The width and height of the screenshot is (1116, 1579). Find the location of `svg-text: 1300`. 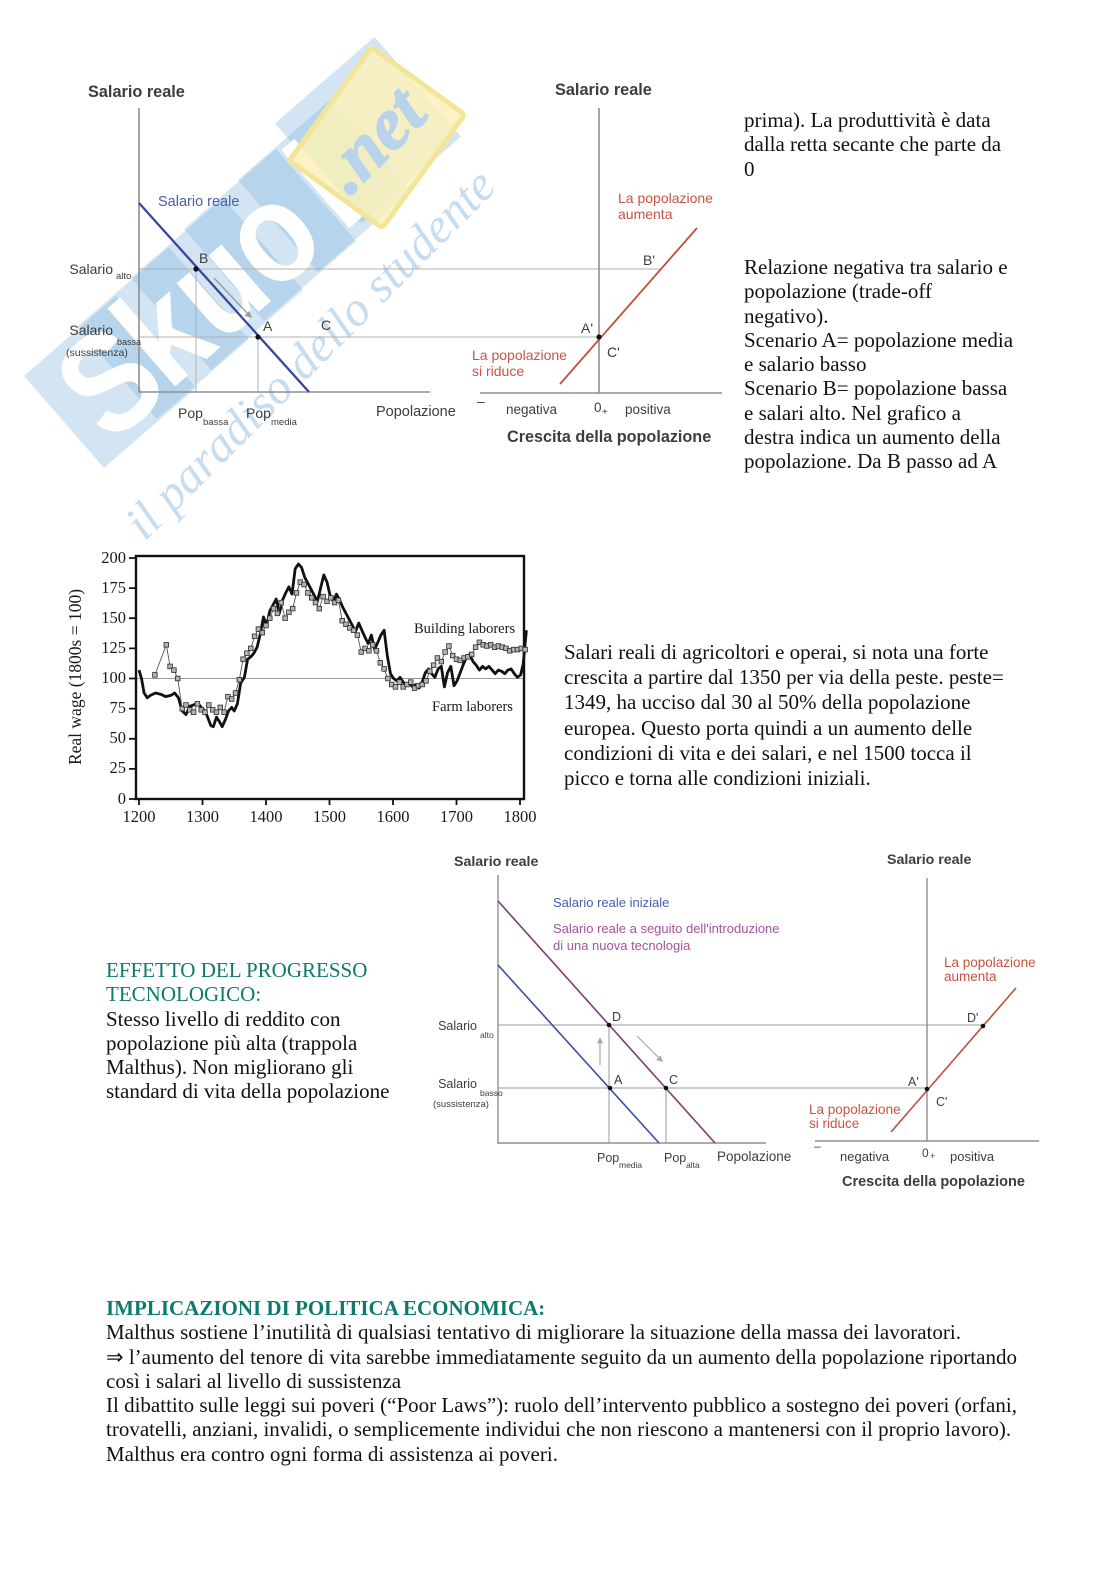

svg-text: 1300 is located at coordinates (202, 816).